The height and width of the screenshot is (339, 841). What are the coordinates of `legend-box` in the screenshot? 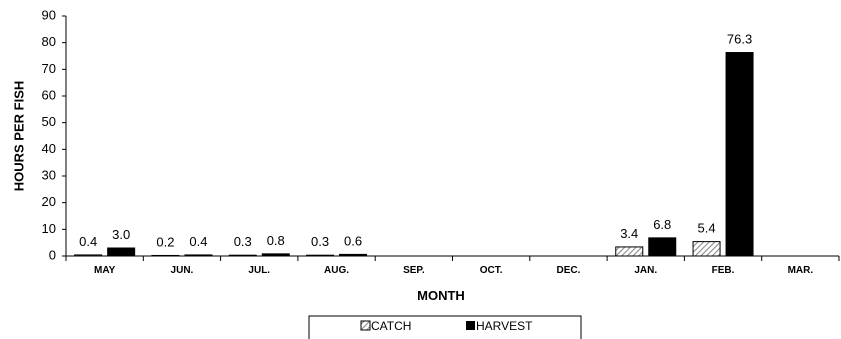 It's located at (445, 327).